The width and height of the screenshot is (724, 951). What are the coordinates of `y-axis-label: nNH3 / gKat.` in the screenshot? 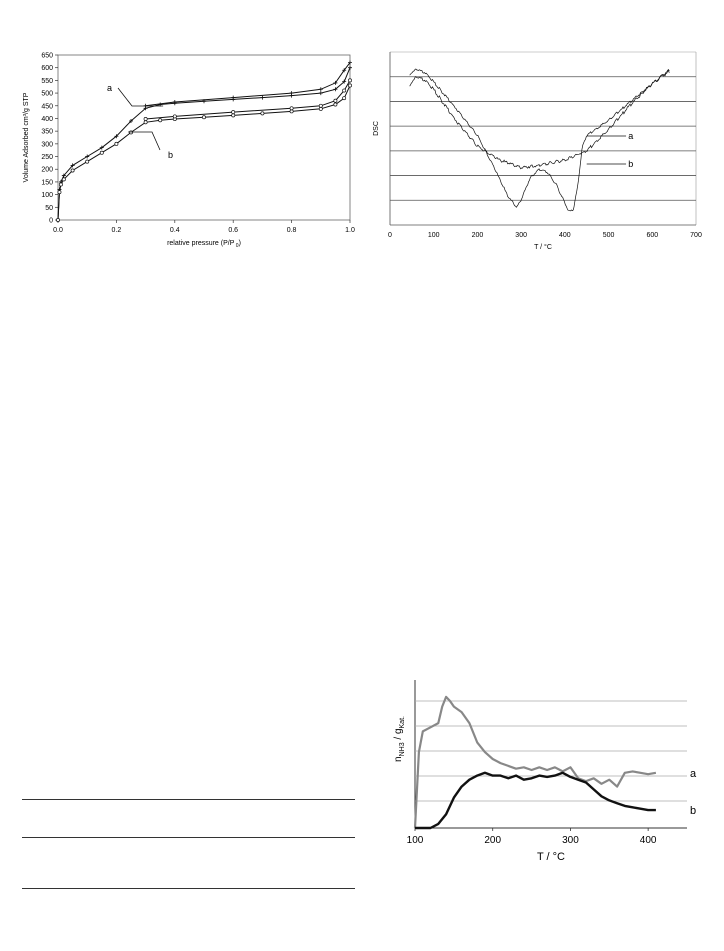 It's located at (399, 739).